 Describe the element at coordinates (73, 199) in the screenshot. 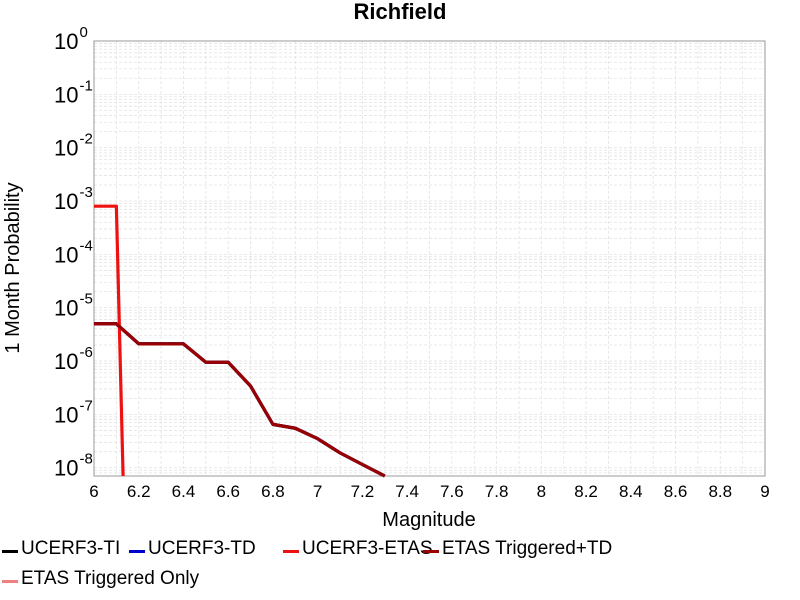

I see `y-tick-label: 10⁻³` at that location.